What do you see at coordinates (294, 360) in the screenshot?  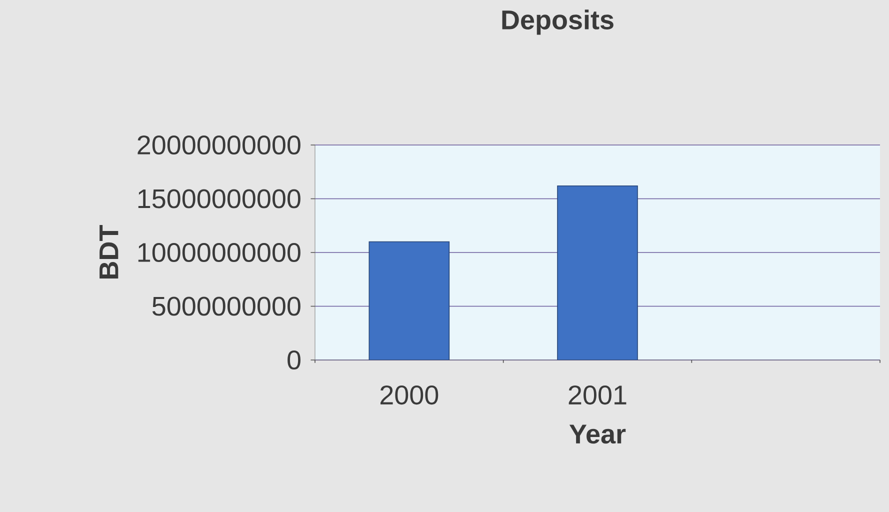 I see `y-tick-label: 0` at bounding box center [294, 360].